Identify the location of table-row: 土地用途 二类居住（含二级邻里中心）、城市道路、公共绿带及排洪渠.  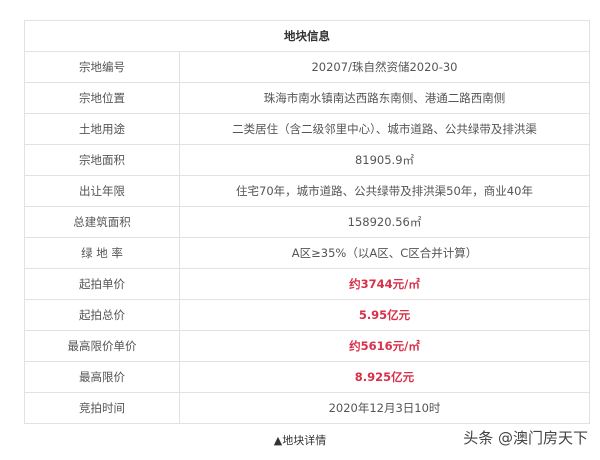
(307, 129).